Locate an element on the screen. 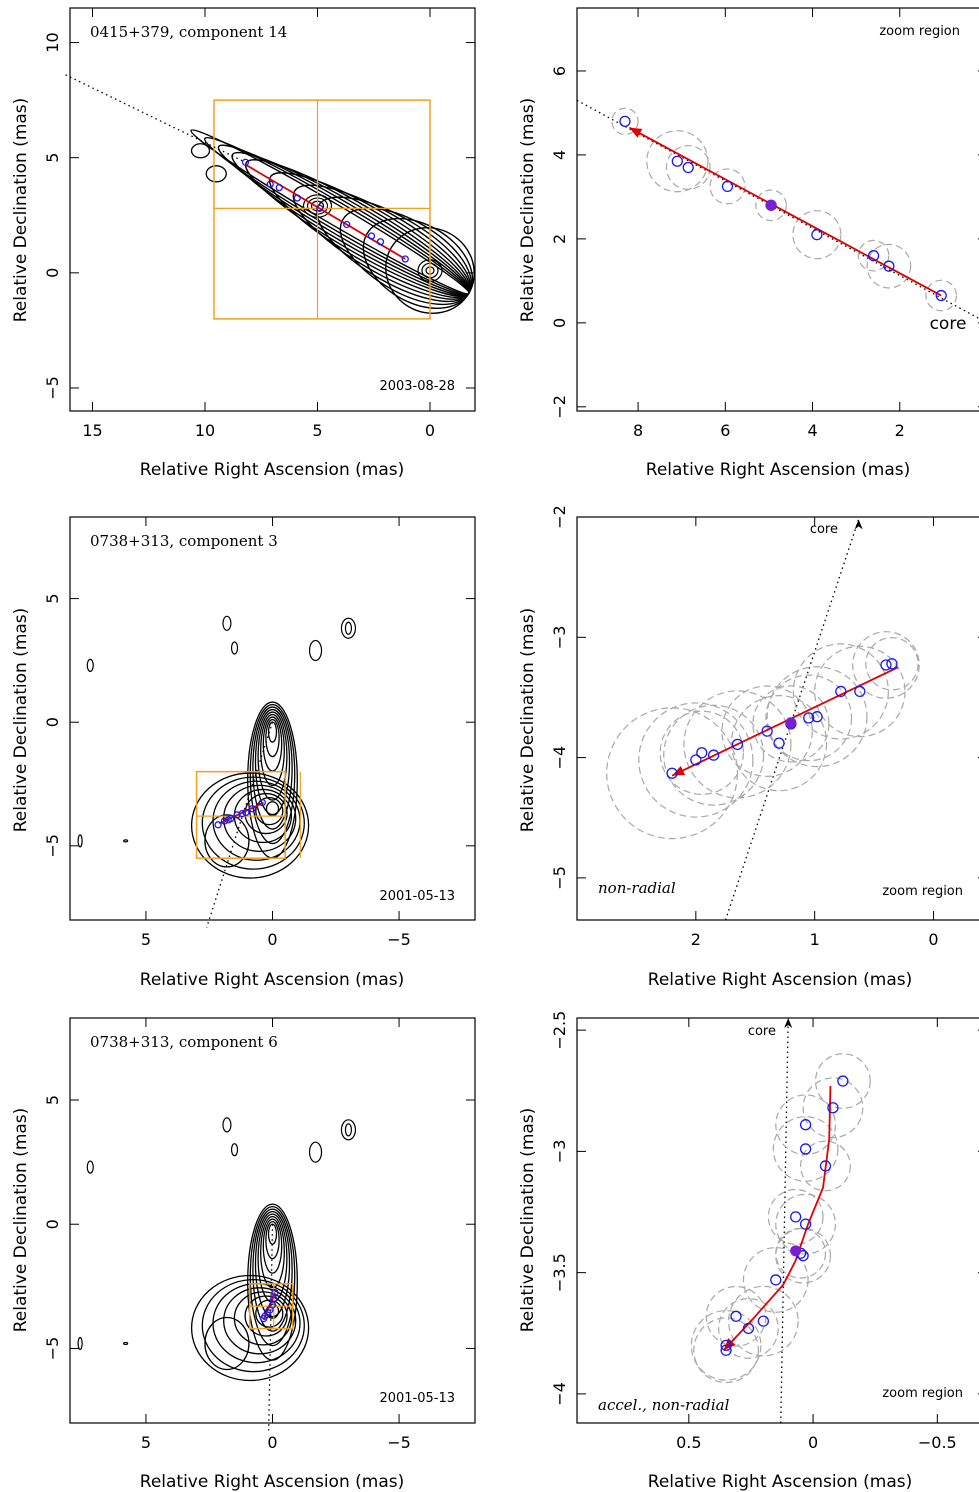  epoch-date: 2001-05-13 is located at coordinates (417, 1398).